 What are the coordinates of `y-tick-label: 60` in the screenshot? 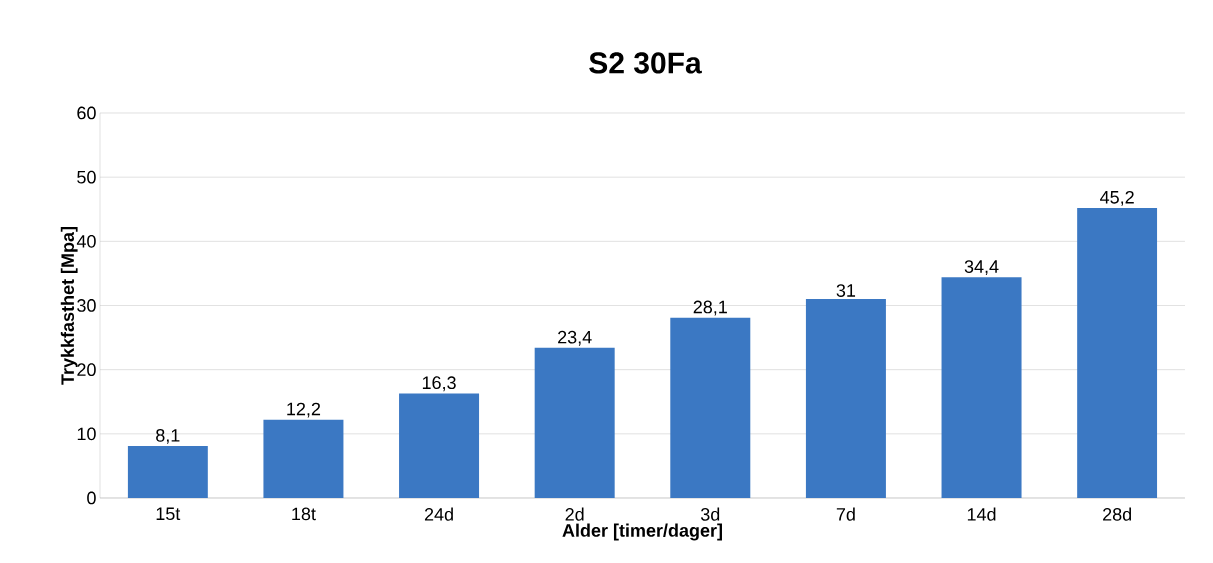 It's located at (86, 113).